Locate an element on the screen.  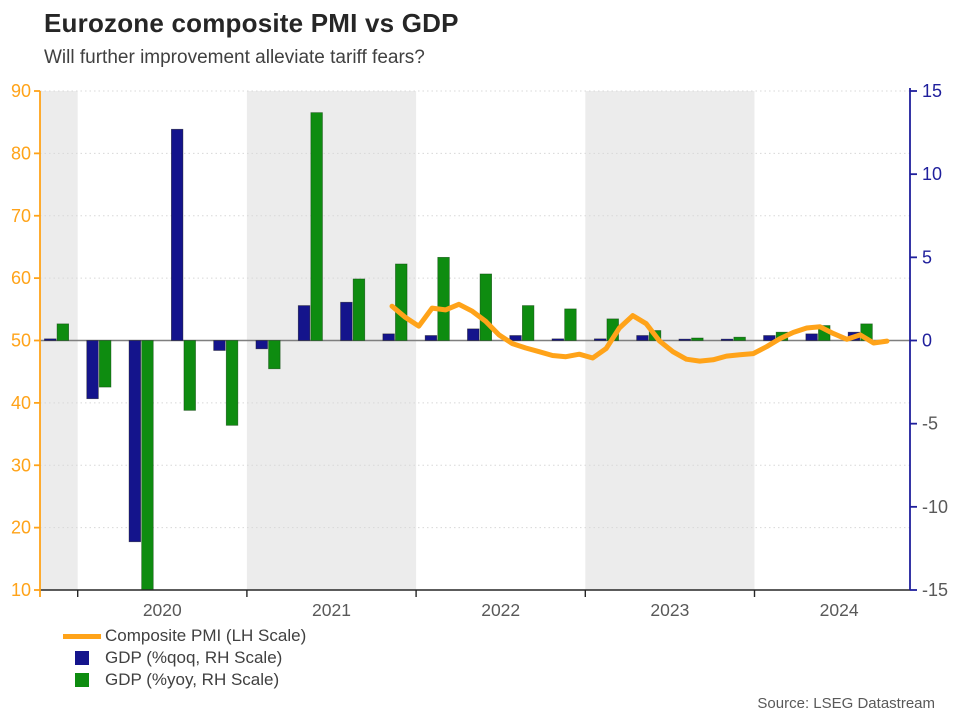
left-axis-label: 20 is located at coordinates (21, 528).